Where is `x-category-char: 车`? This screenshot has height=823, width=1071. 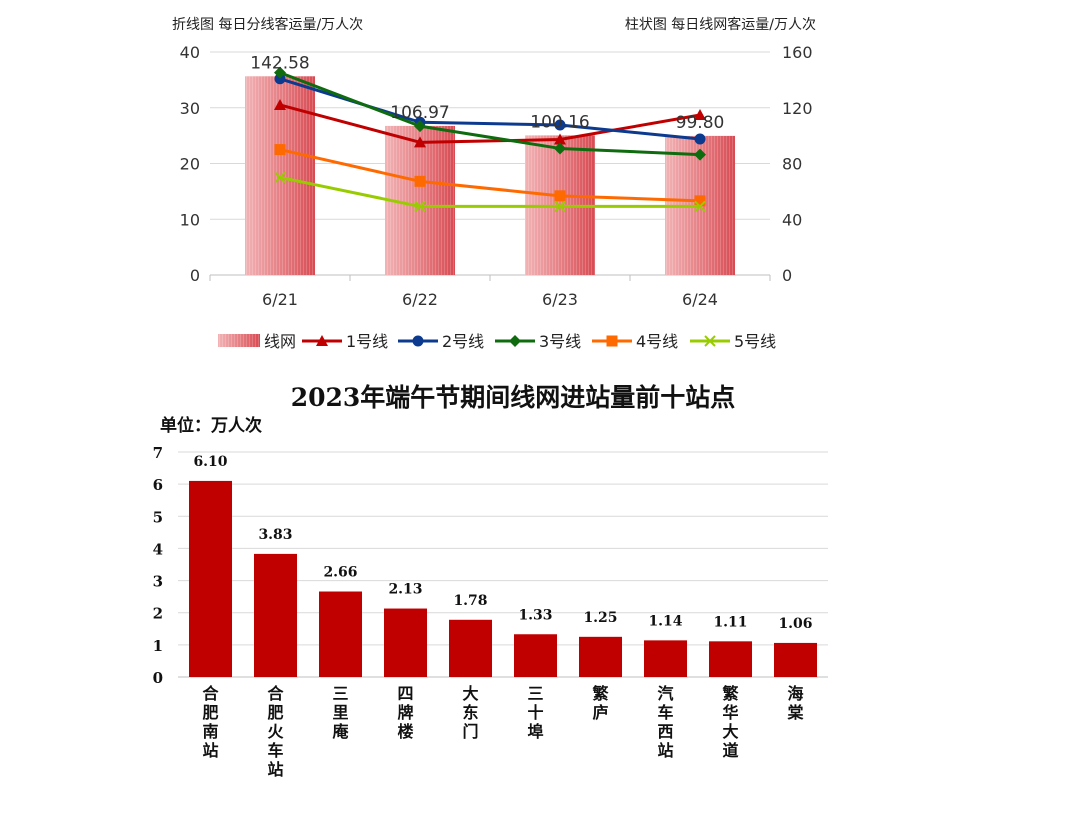 x-category-char: 车 is located at coordinates (665, 712).